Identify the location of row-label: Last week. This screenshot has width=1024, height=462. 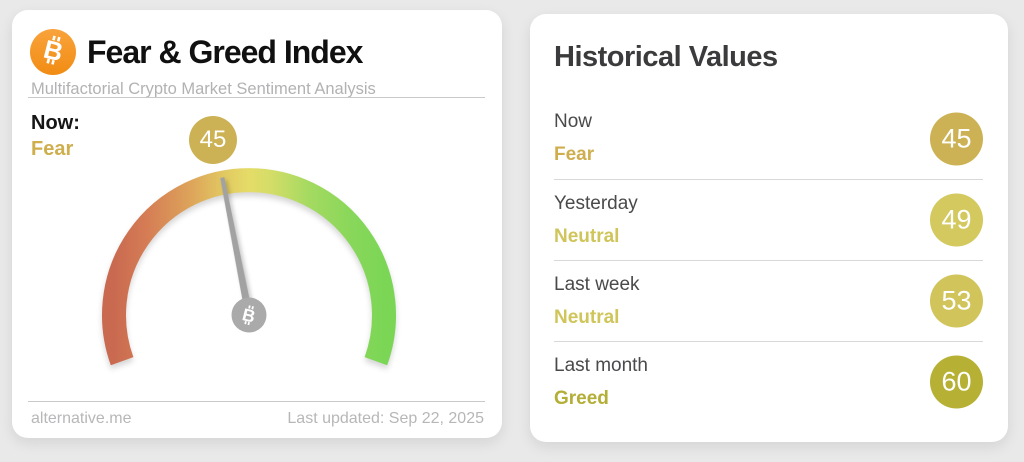
(597, 284).